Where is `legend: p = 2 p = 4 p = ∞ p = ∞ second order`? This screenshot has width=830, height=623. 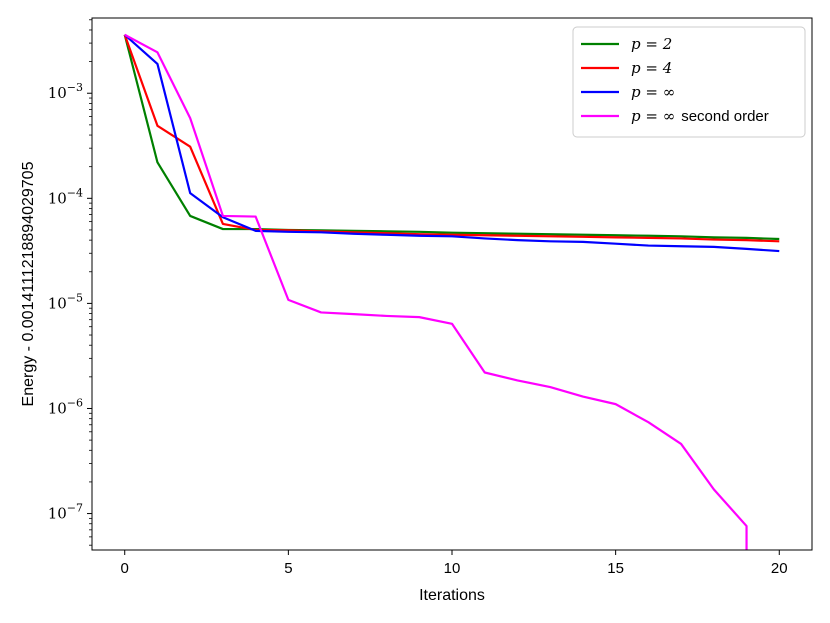
legend: p = 2 p = 4 p = ∞ p = ∞ second order is located at coordinates (689, 82).